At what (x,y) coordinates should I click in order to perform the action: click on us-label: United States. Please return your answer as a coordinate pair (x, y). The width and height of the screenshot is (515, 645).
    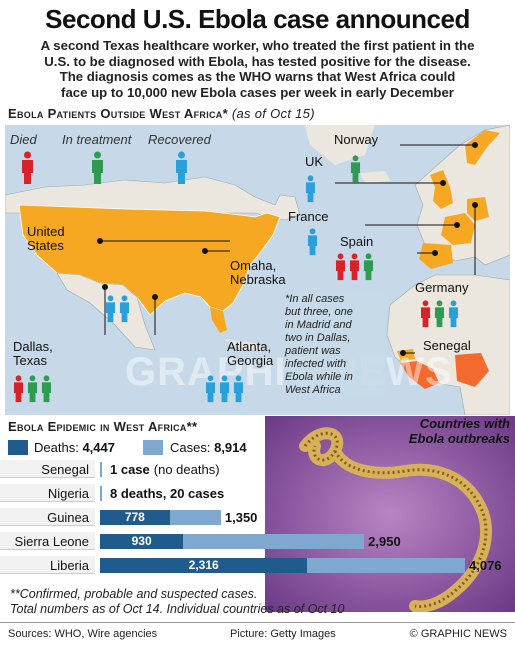
    Looking at the image, I should click on (46, 239).